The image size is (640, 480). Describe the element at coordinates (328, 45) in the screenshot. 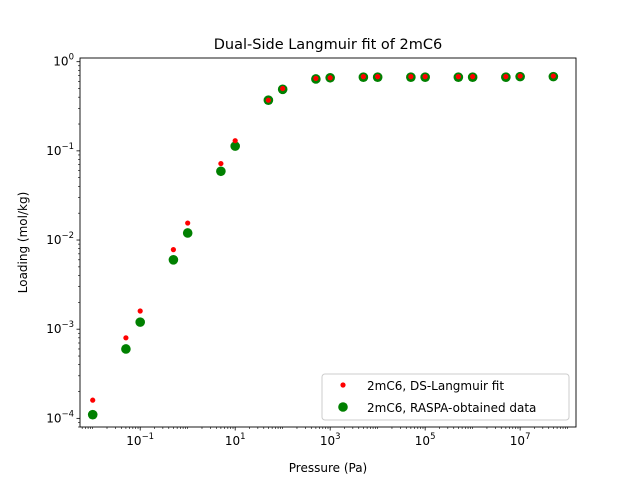

I see `chart-title: Dual-Side Langmuir fit of 2mC6` at that location.